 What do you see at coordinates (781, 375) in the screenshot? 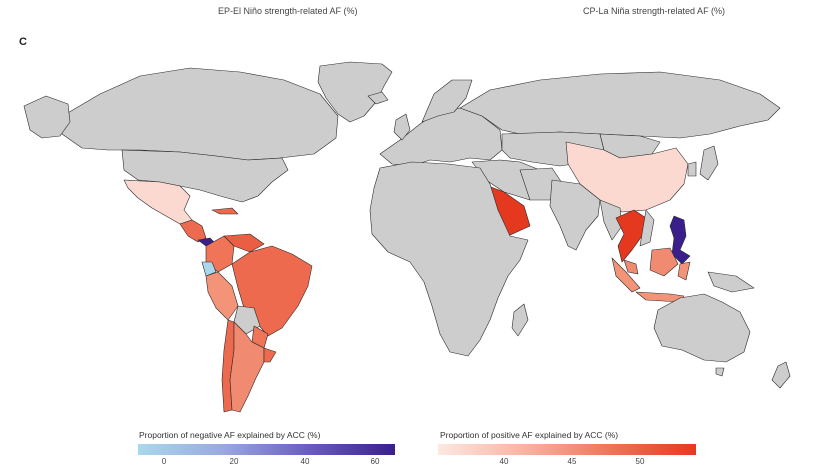
I see `new-zealand-region` at bounding box center [781, 375].